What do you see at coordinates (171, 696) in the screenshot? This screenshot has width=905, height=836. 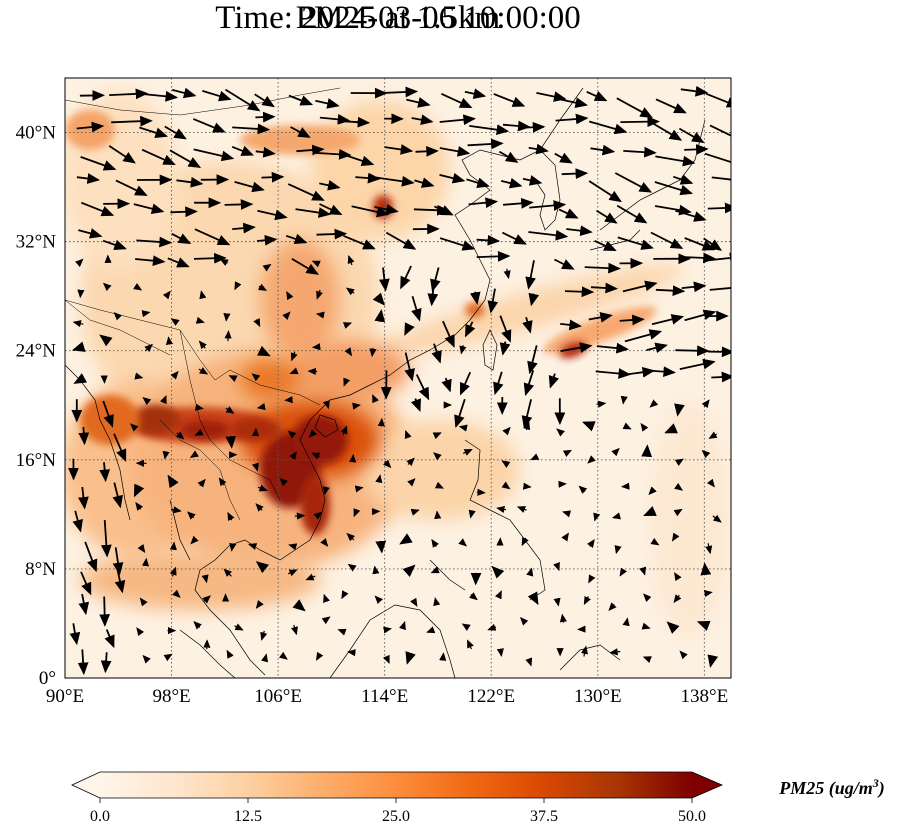 I see `lon-tick-label: 98°E` at bounding box center [171, 696].